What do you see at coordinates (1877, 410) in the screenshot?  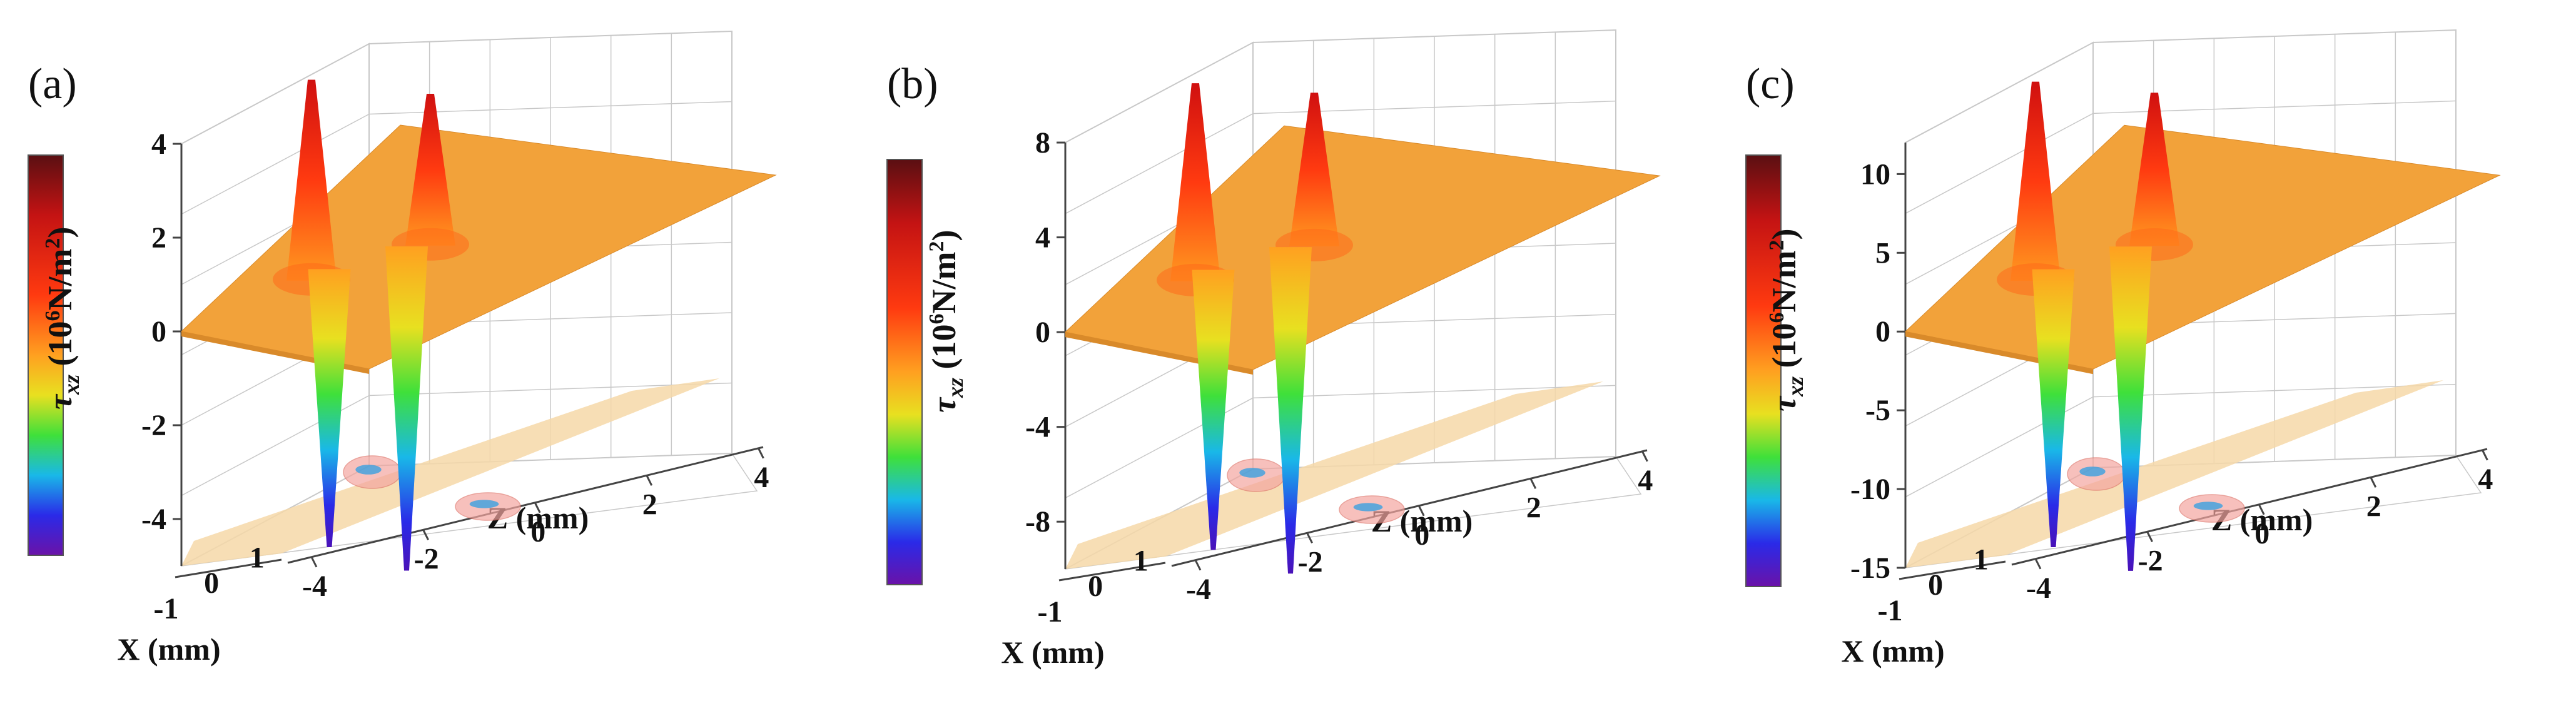 I see `y-tick-label: -5` at bounding box center [1877, 410].